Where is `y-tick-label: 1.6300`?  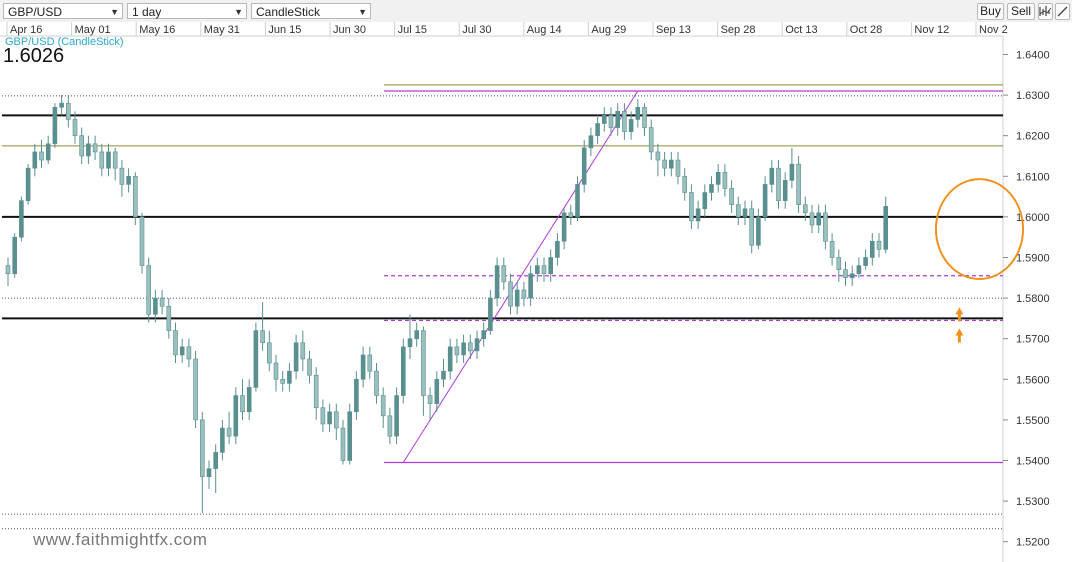
y-tick-label: 1.6300 is located at coordinates (1033, 96).